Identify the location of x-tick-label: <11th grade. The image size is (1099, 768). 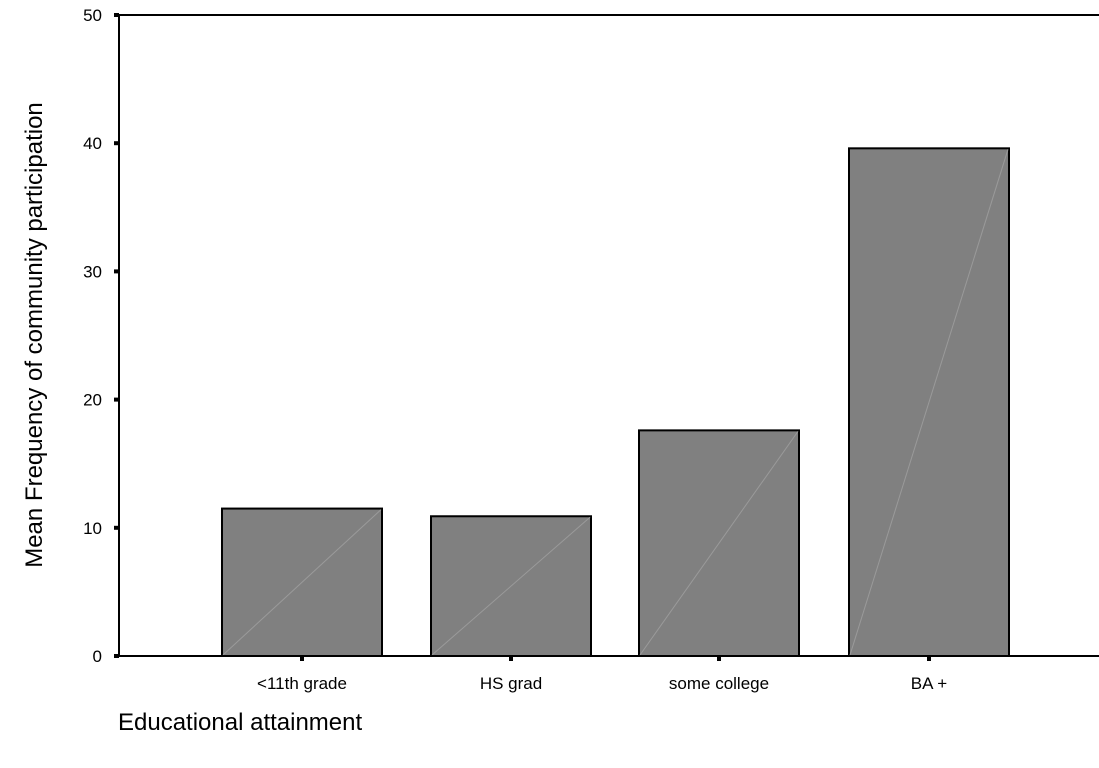
(302, 683).